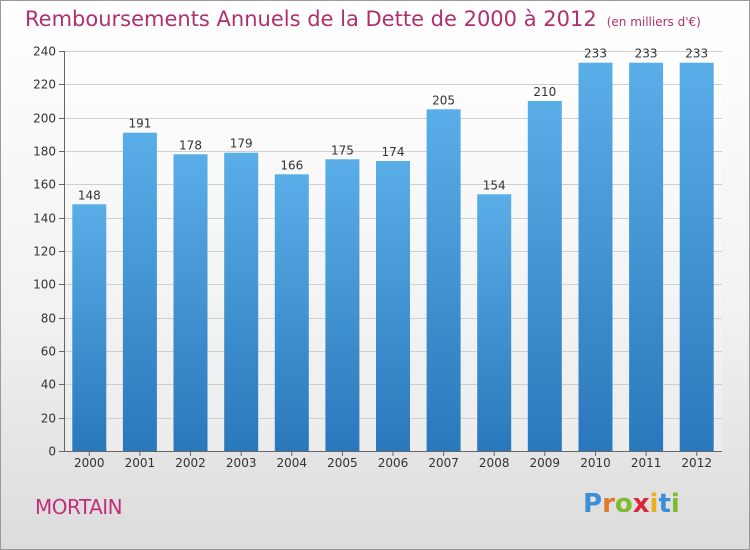 This screenshot has height=550, width=750. What do you see at coordinates (89, 327) in the screenshot?
I see `bar-2000` at bounding box center [89, 327].